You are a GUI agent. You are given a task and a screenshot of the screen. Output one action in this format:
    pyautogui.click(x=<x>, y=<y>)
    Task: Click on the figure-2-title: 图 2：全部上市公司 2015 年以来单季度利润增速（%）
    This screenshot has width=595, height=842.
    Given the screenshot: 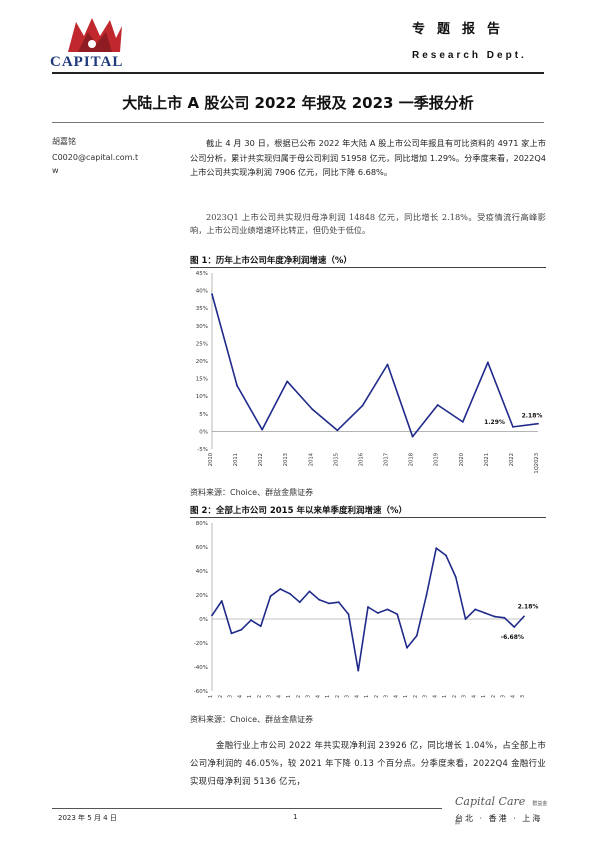 What is the action you would take?
    pyautogui.click(x=298, y=511)
    